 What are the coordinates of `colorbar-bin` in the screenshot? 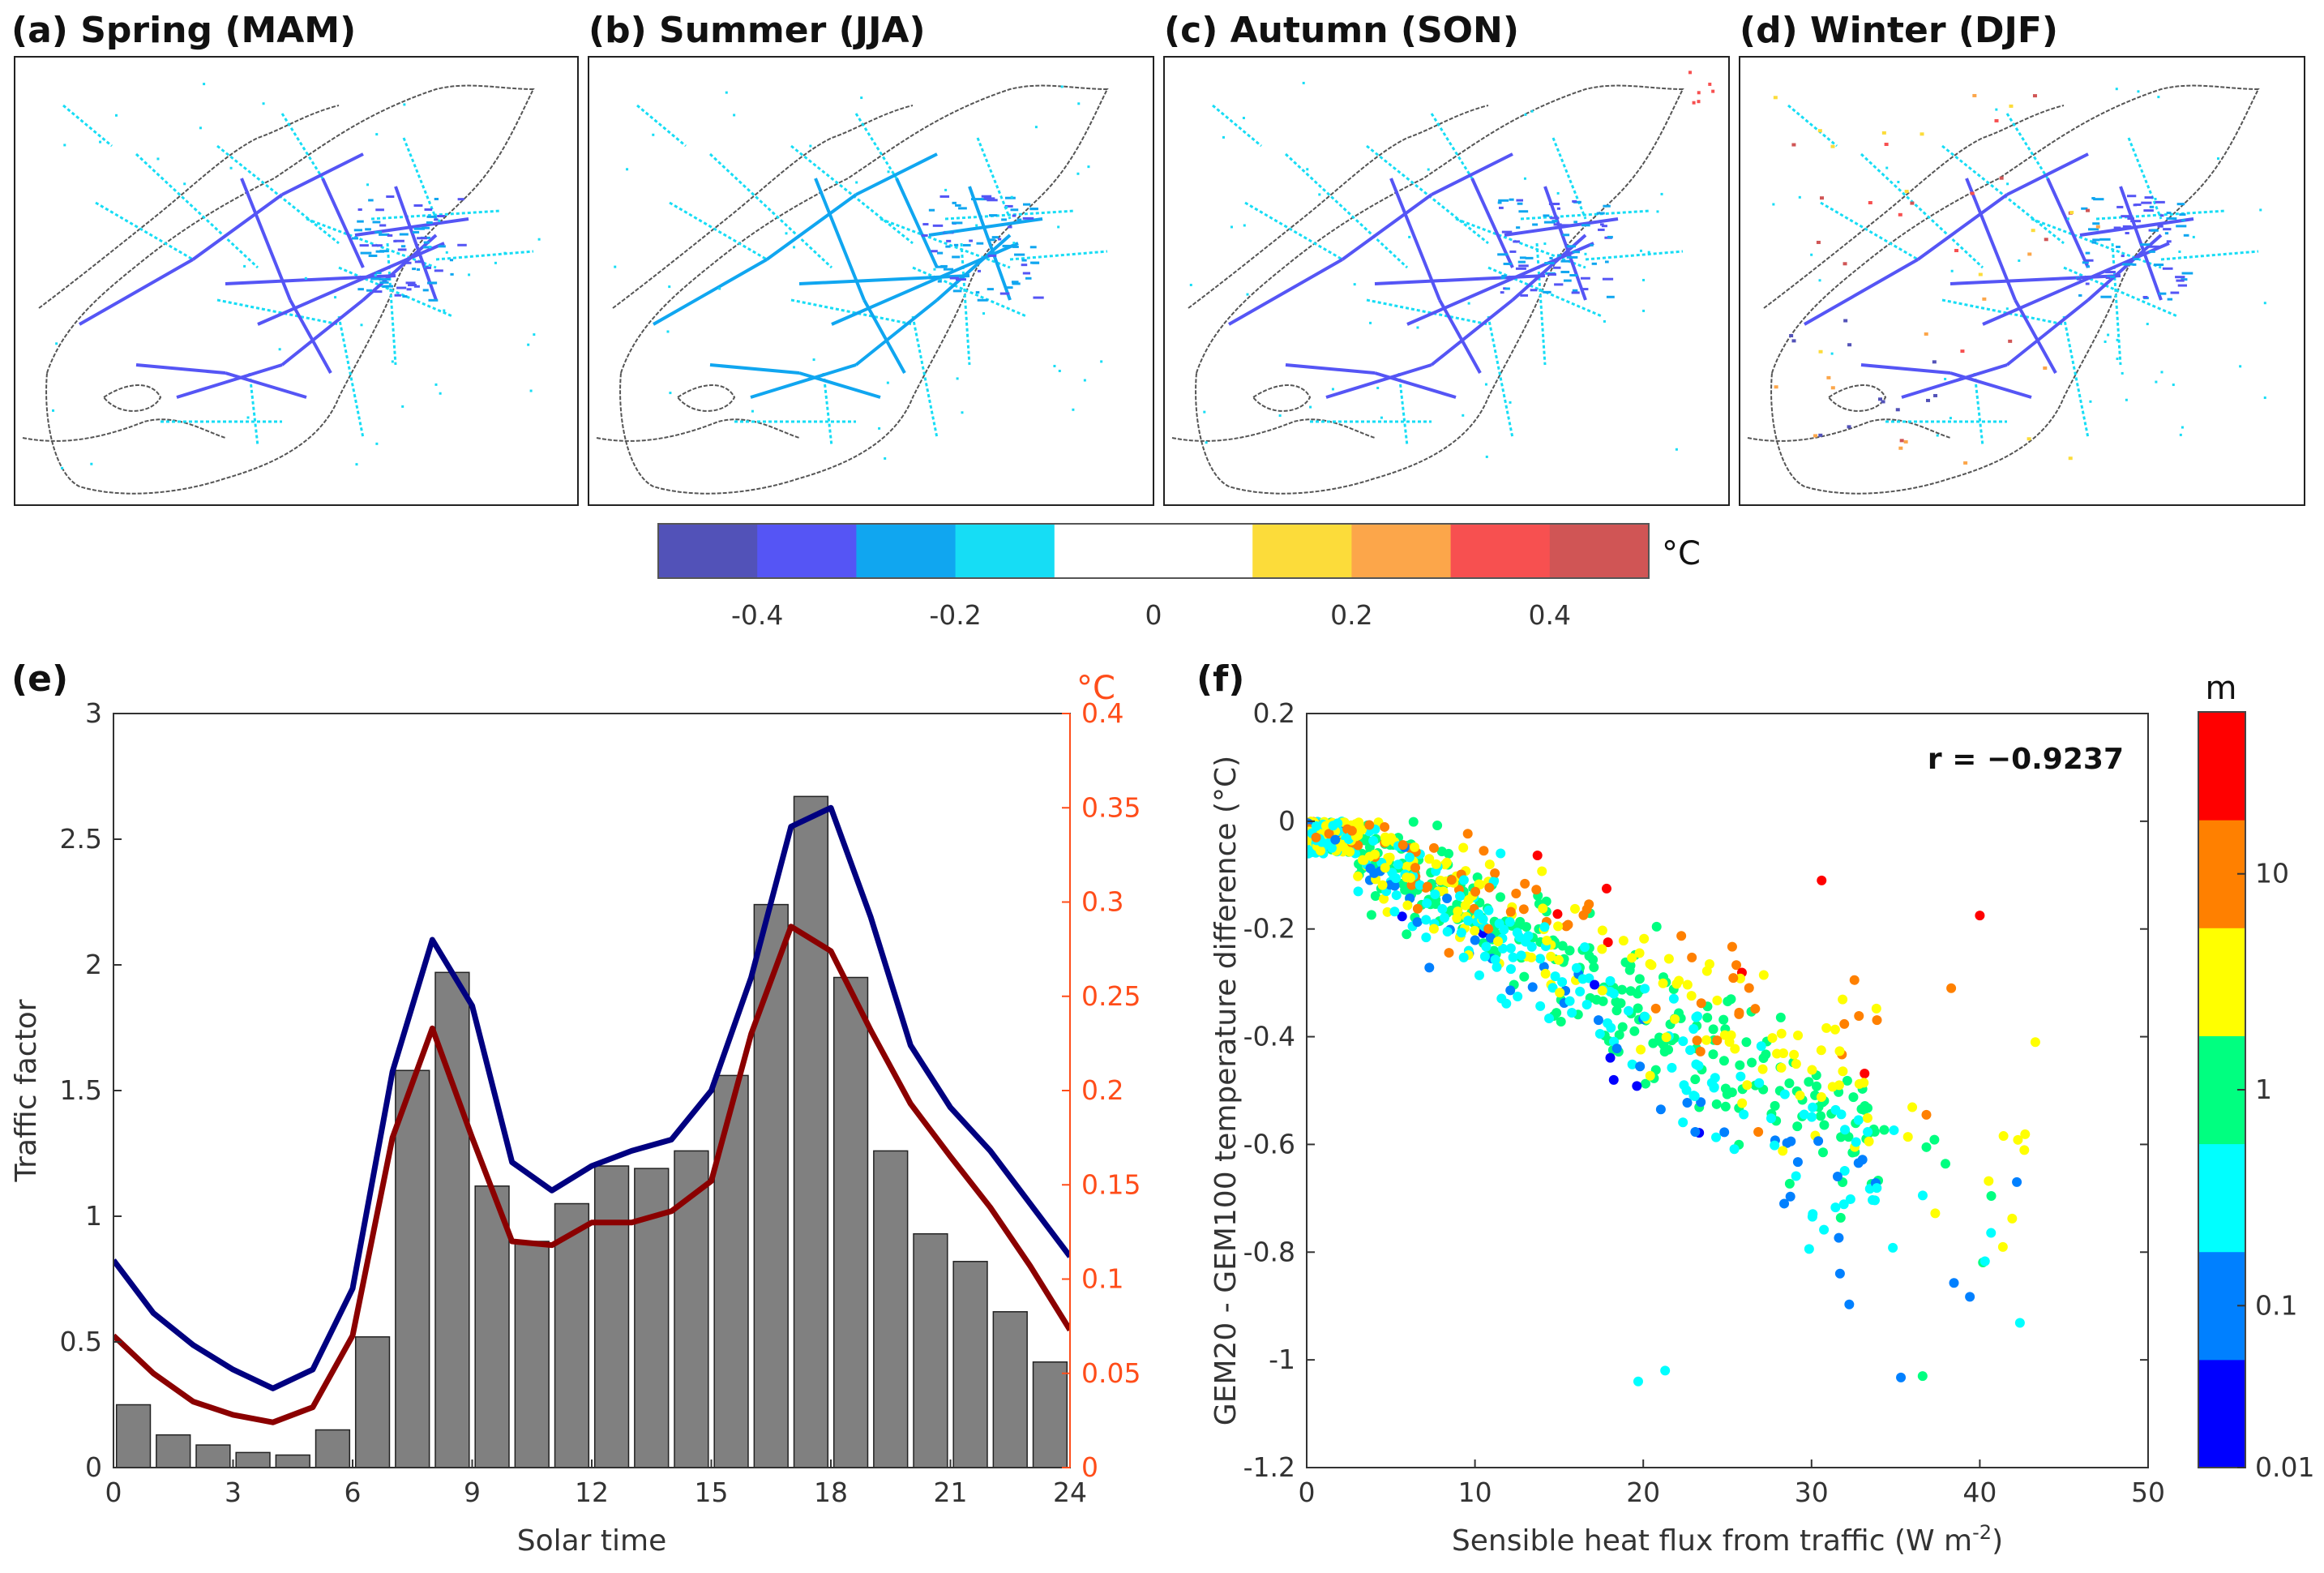 It's located at (807, 551).